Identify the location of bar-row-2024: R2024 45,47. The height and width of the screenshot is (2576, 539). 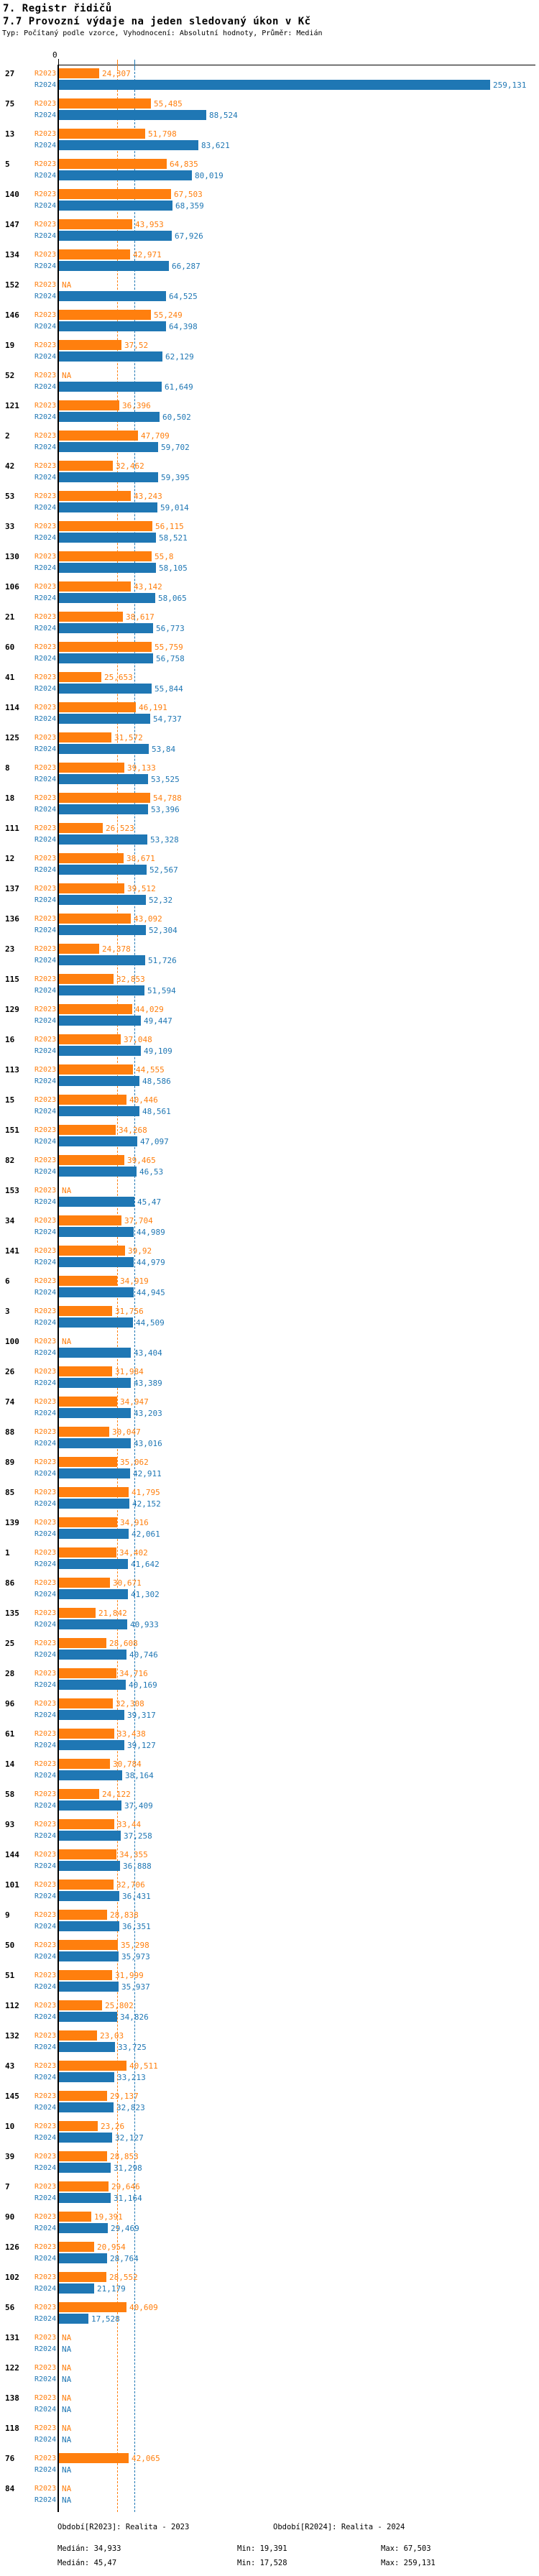
(98, 1202).